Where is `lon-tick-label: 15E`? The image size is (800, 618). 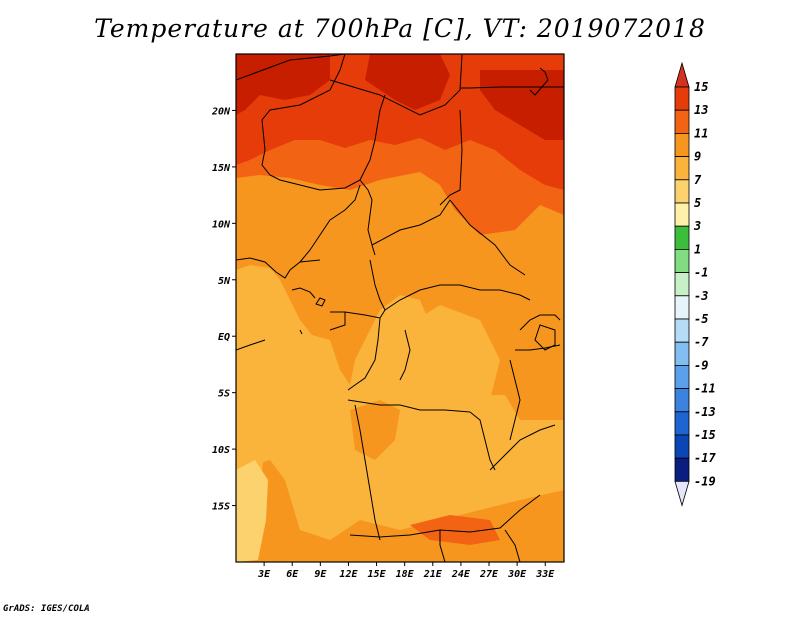
lon-tick-label: 15E is located at coordinates (377, 574).